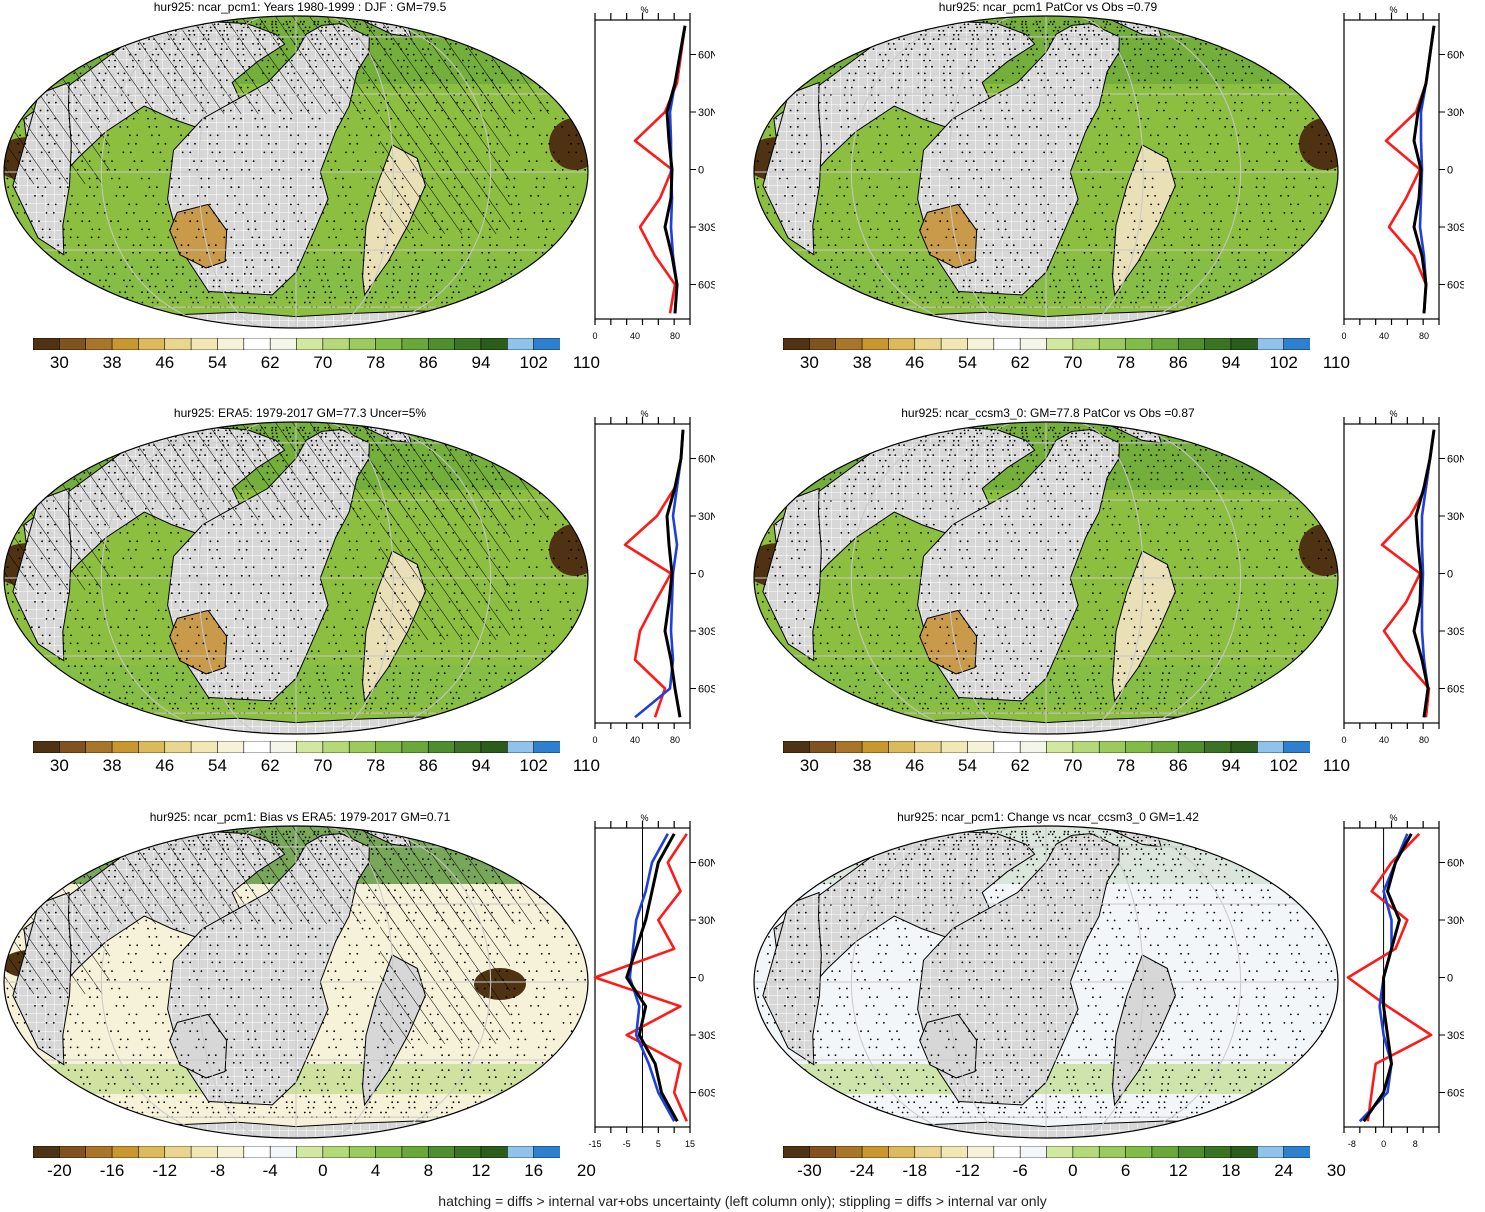  Describe the element at coordinates (635, 740) in the screenshot. I see `profile-xtick-label: 40` at that location.